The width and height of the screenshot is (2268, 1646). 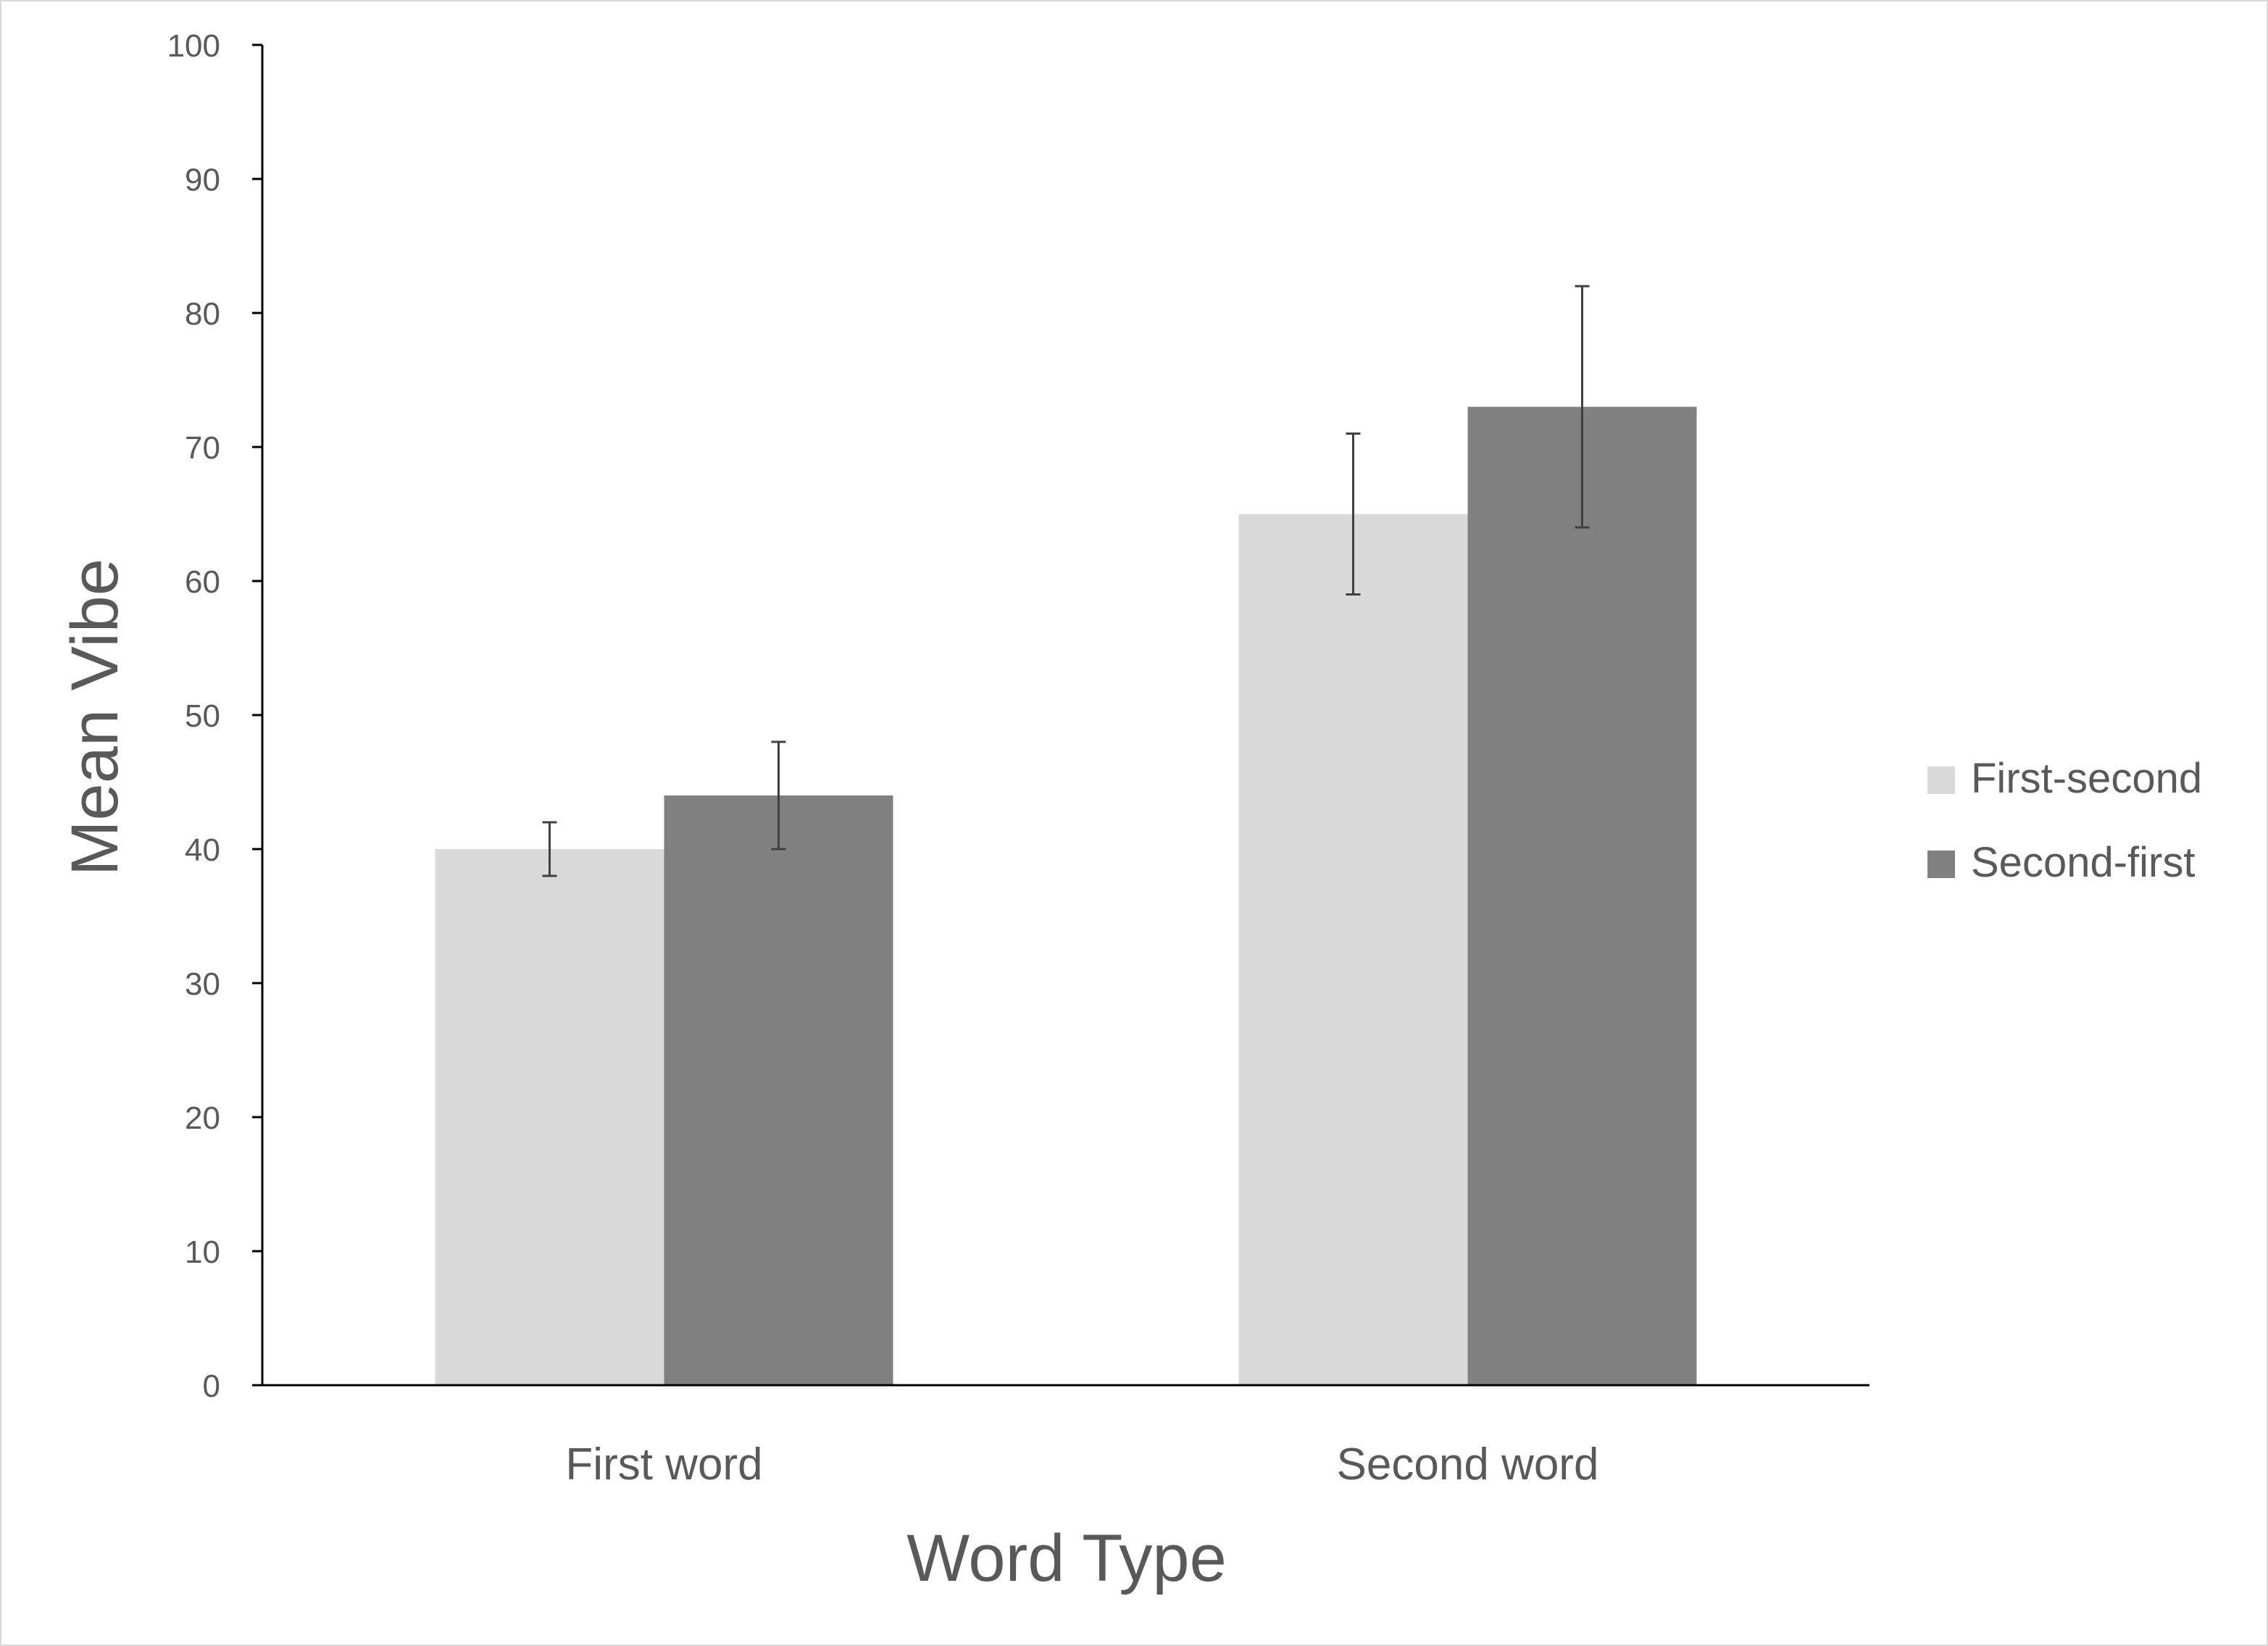 I want to click on legend: First-second Second-first, so click(x=2065, y=820).